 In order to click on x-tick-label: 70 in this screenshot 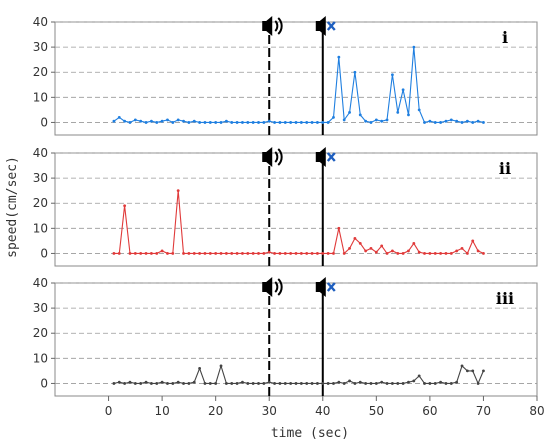, I will do `click(483, 411)`.